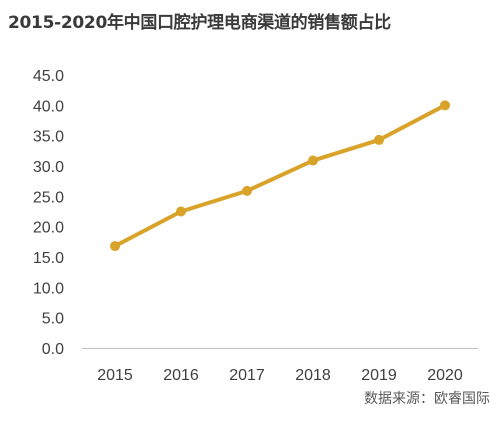 This screenshot has width=504, height=421. What do you see at coordinates (53, 349) in the screenshot?
I see `y-tick-label: 0.0` at bounding box center [53, 349].